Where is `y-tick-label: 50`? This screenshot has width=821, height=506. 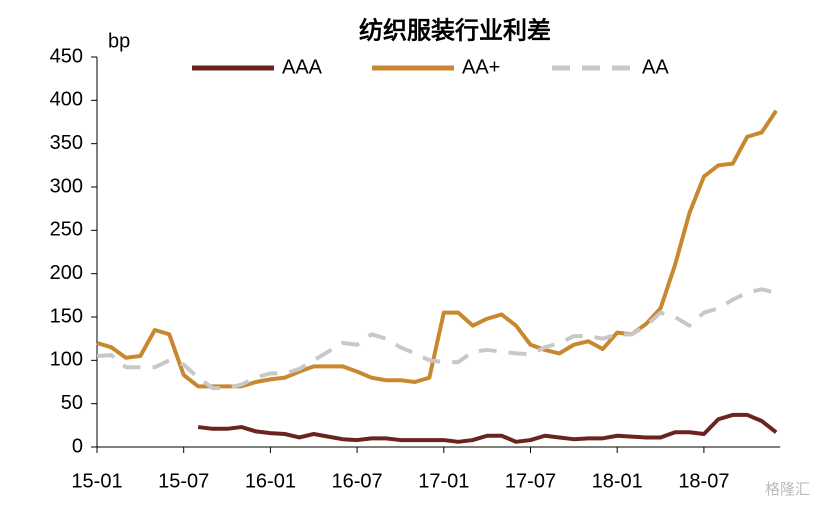 y-tick-label: 50 is located at coordinates (72, 403).